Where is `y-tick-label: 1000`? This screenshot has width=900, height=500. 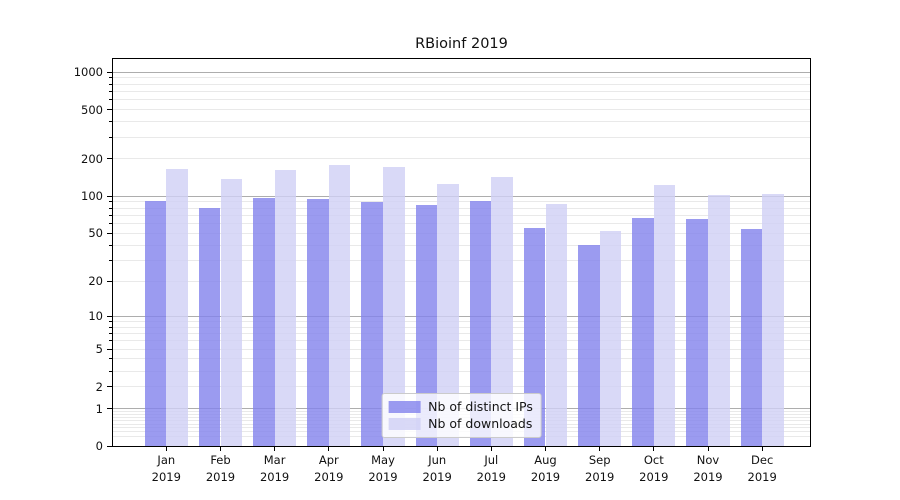
y-tick-label: 1000 is located at coordinates (88, 72).